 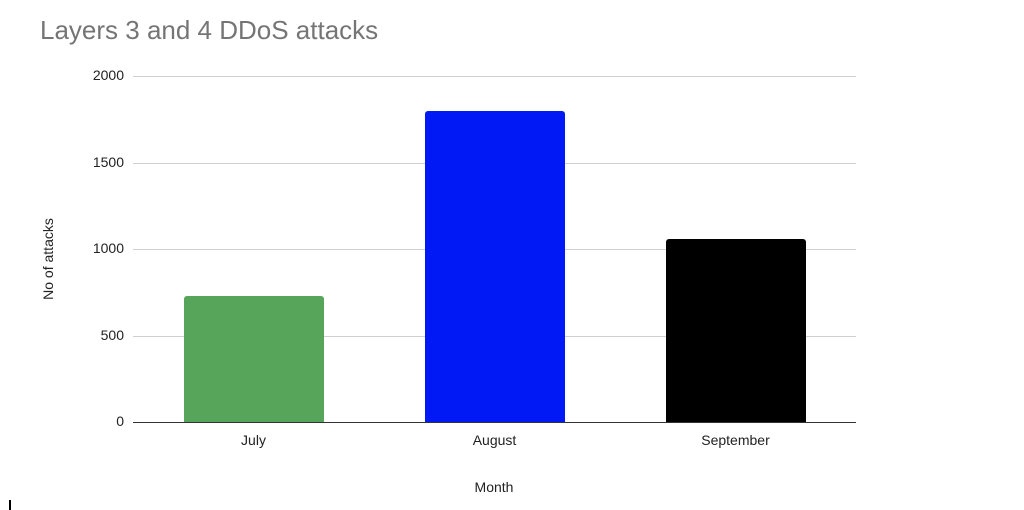 I want to click on x-tick-label: August, so click(x=494, y=440).